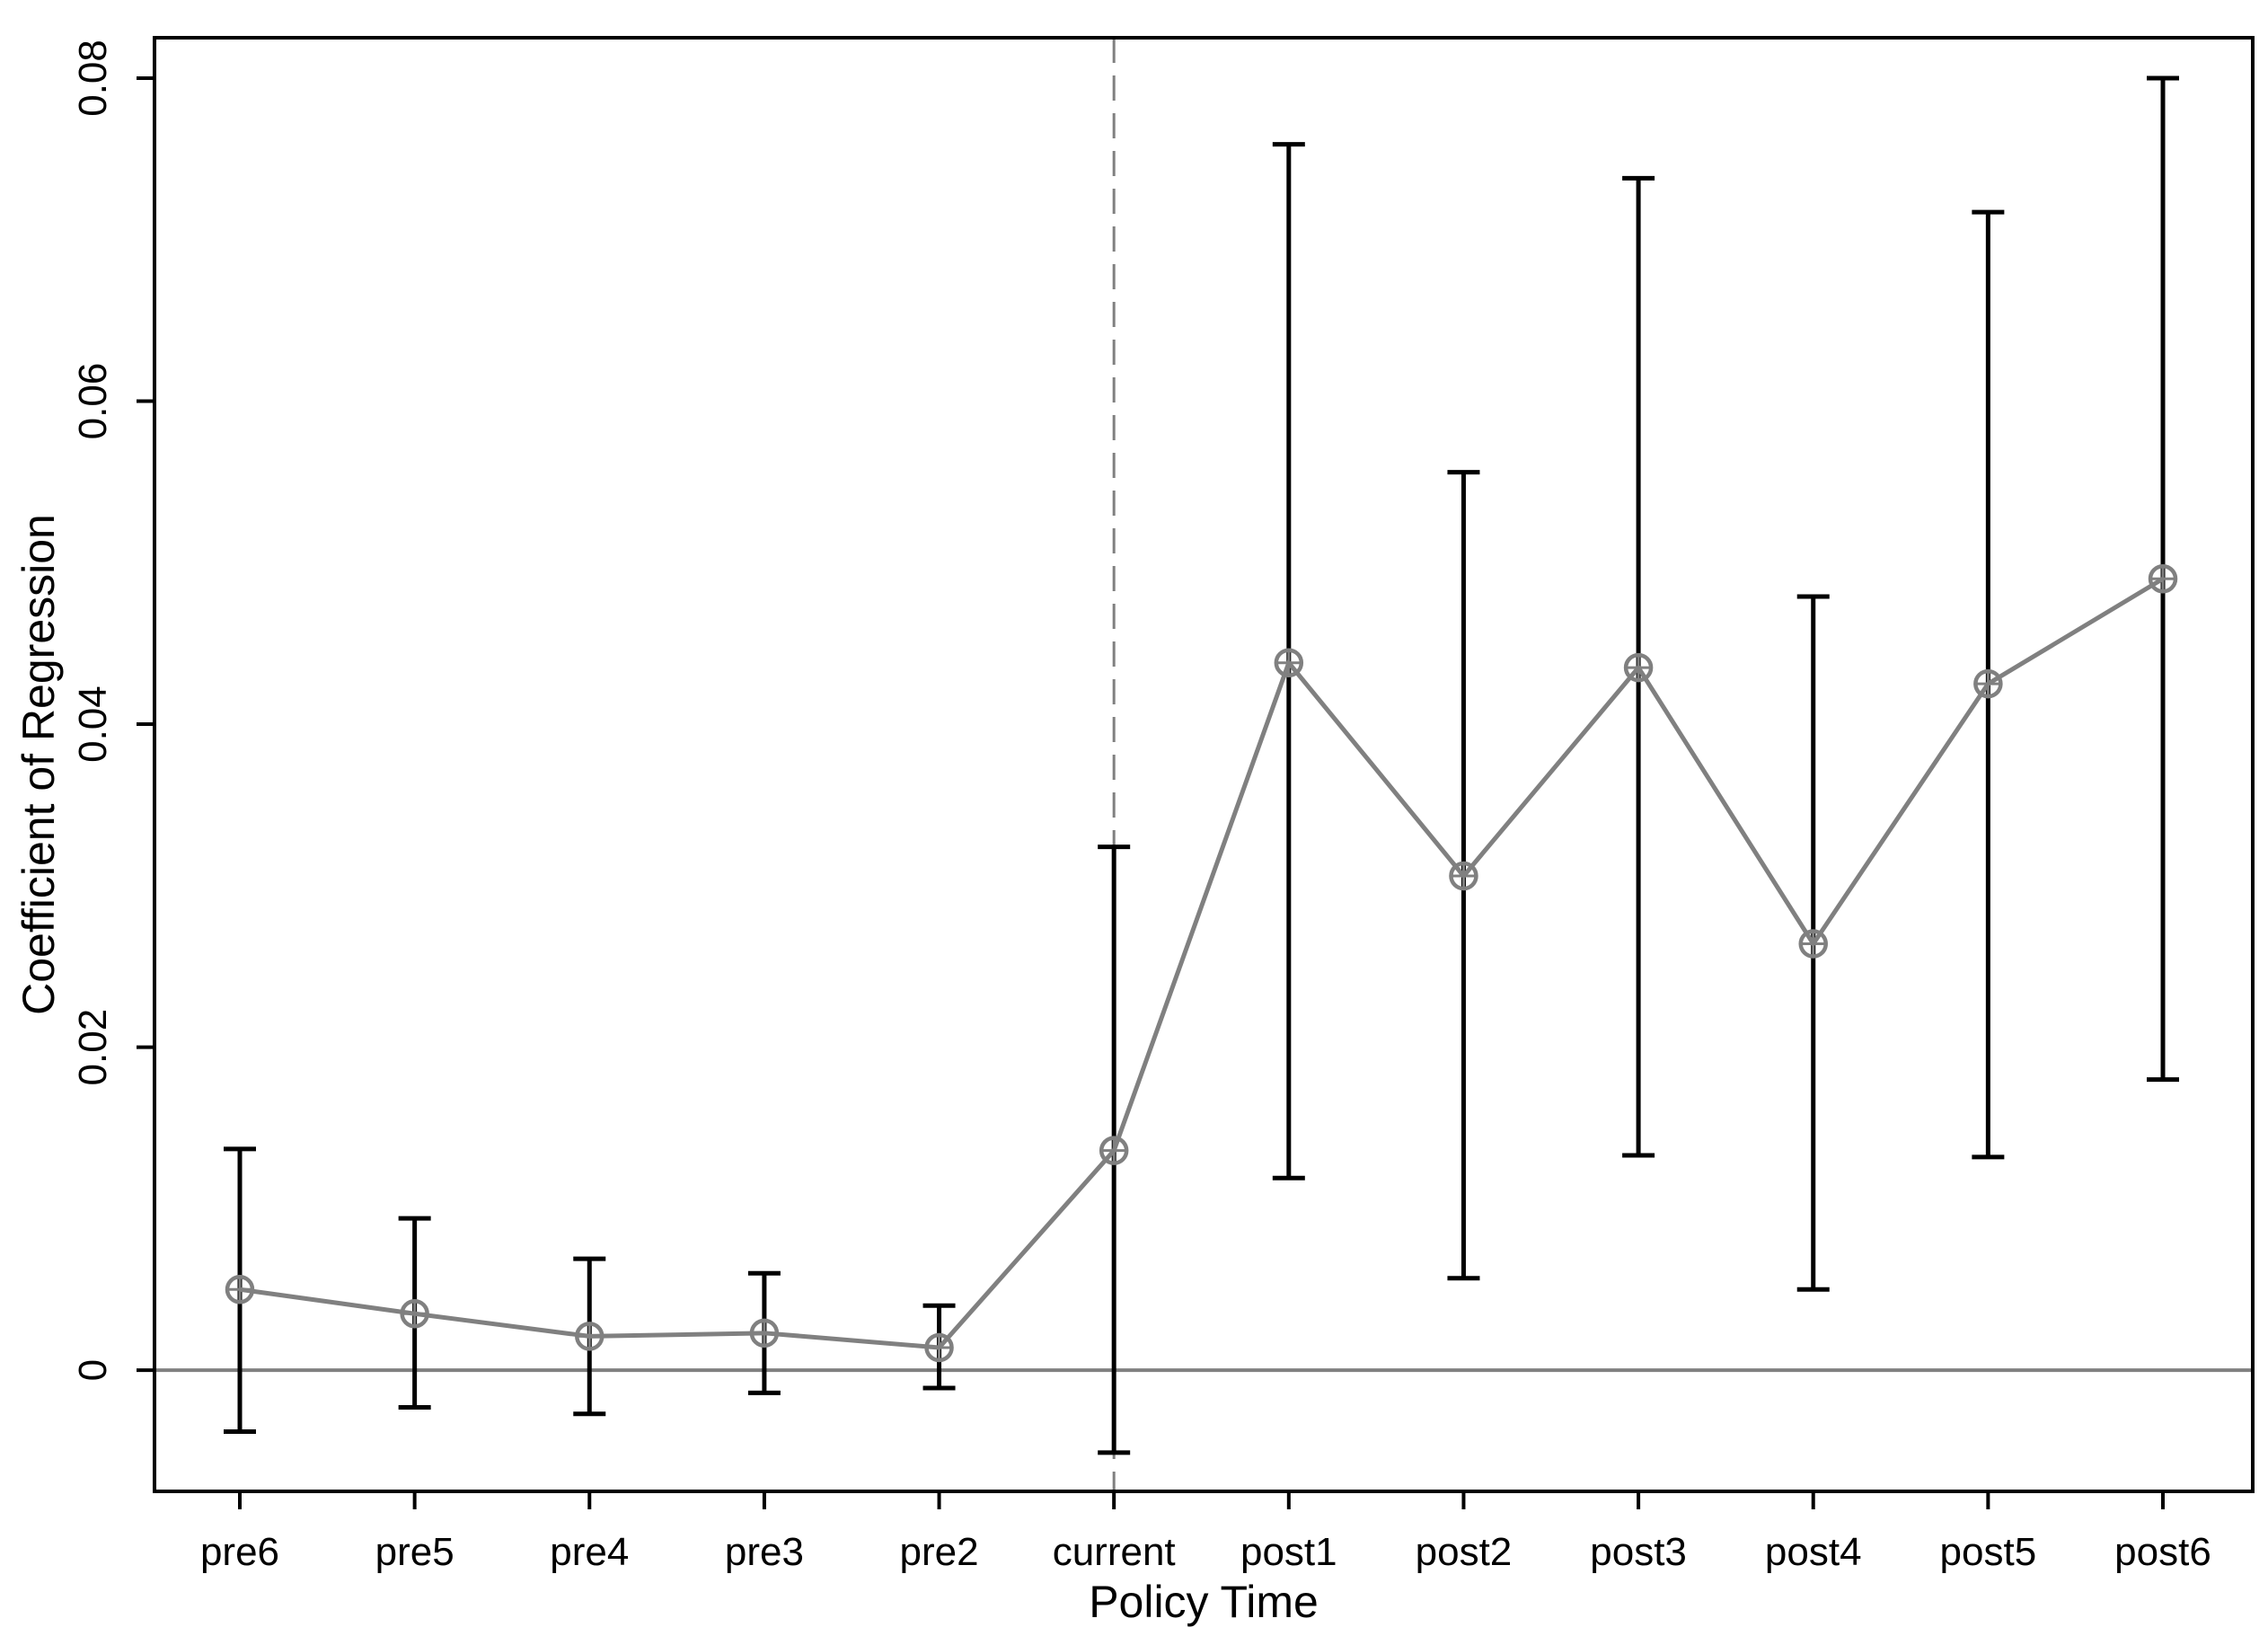  I want to click on data-point-post5, so click(1988, 683).